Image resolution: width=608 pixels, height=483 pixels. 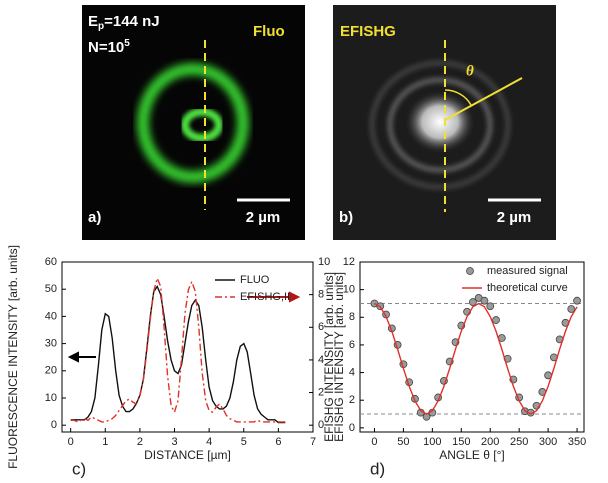 I want to click on inner-ring, so click(x=202, y=125).